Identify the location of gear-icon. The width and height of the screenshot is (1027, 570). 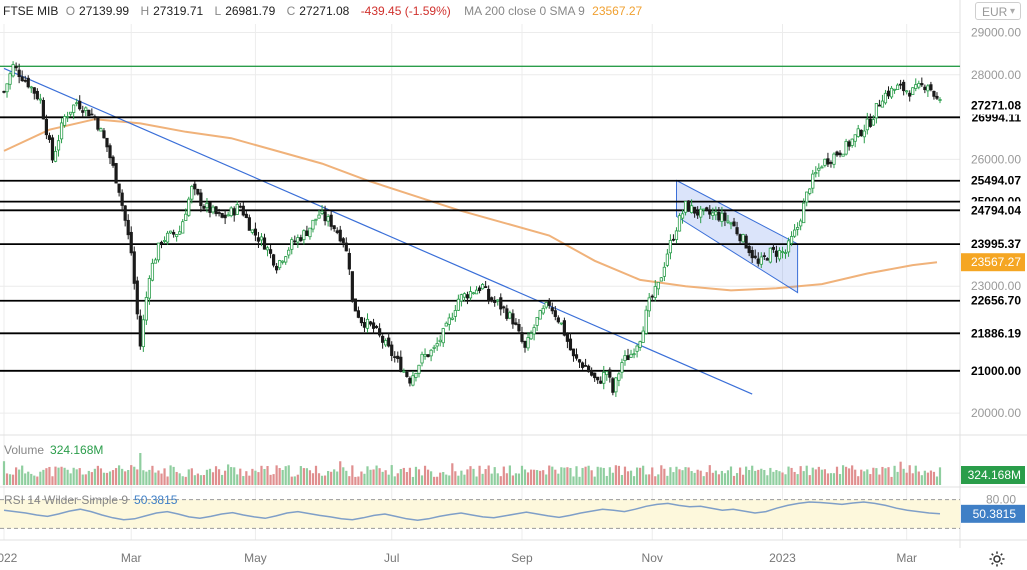
(997, 559).